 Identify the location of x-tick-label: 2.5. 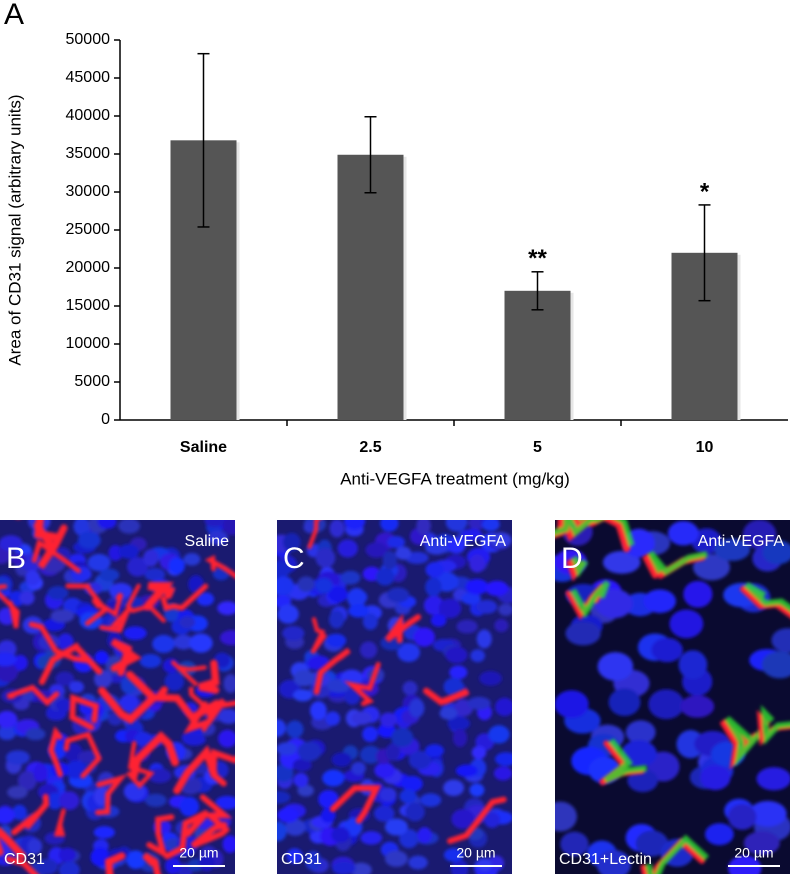
(370, 447).